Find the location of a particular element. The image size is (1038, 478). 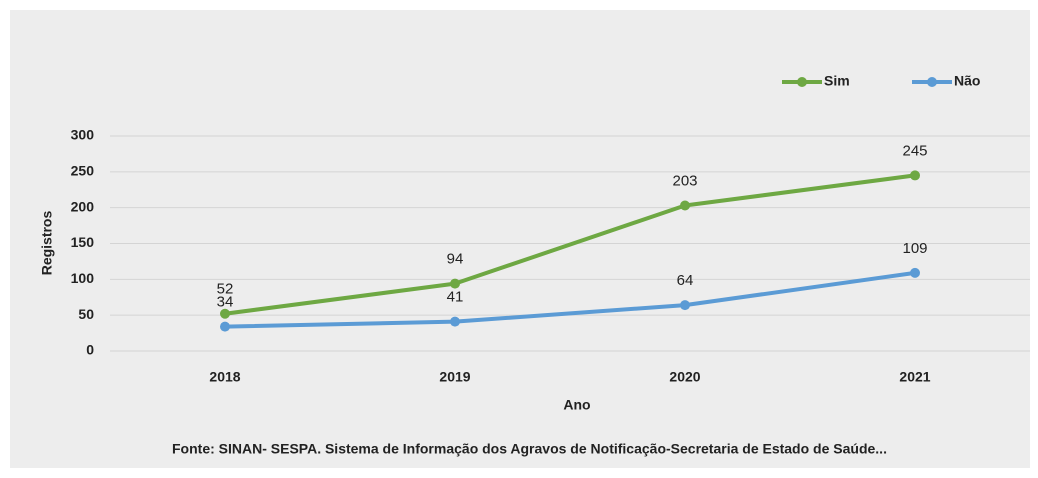

x-tick-label: 2019 is located at coordinates (454, 377).